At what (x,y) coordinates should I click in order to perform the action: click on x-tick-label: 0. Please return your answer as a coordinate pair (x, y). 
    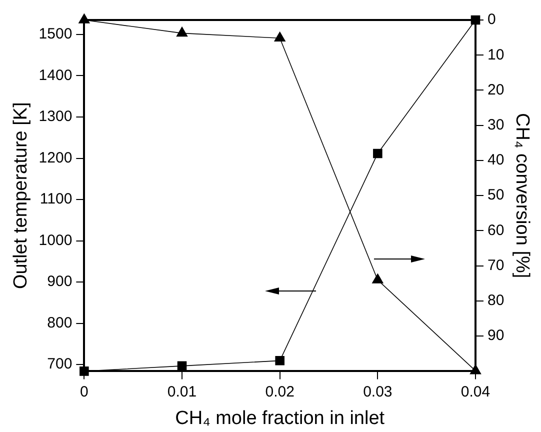
    Looking at the image, I should click on (84, 391).